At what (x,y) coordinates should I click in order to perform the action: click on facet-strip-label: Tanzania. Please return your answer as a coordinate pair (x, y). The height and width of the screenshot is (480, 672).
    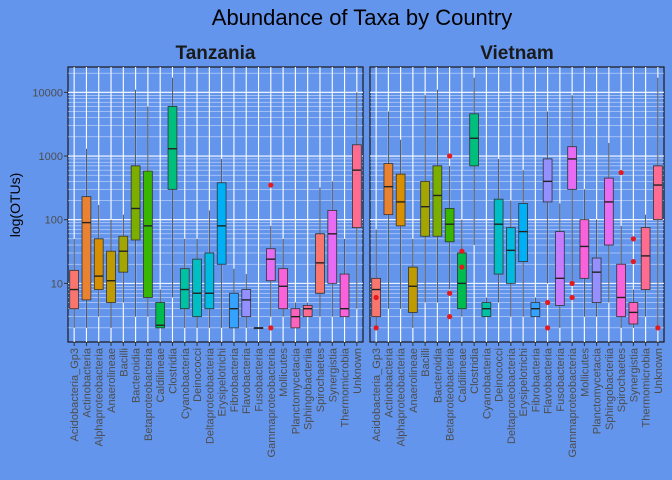
    Looking at the image, I should click on (216, 53).